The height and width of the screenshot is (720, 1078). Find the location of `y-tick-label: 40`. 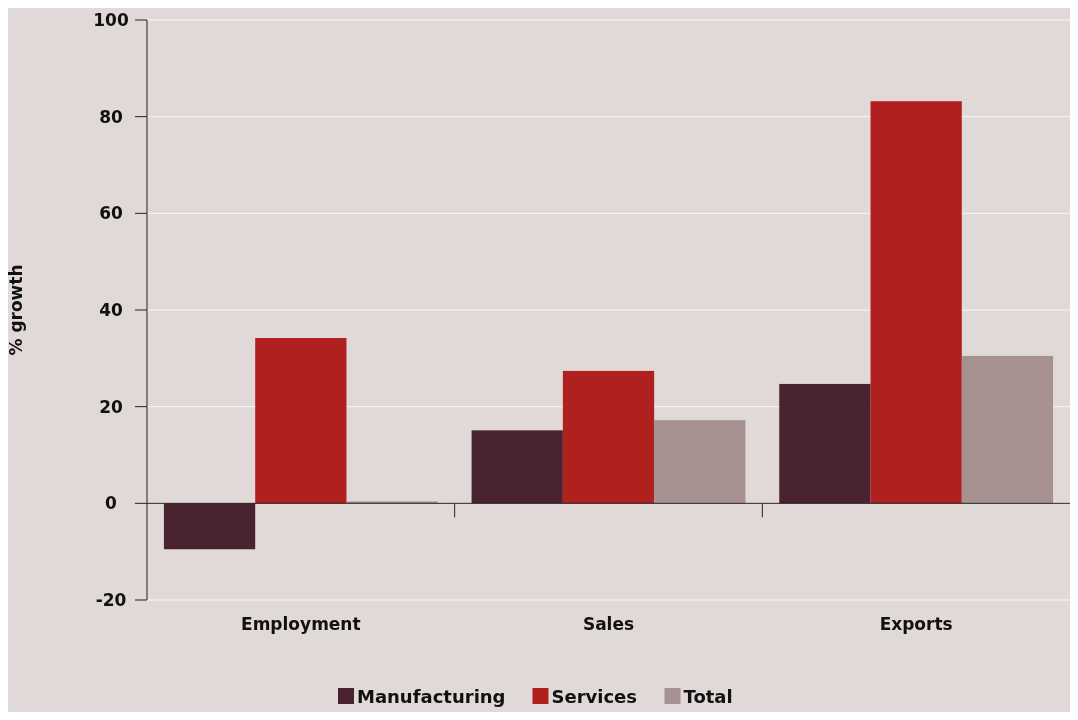

y-tick-label: 40 is located at coordinates (111, 309).